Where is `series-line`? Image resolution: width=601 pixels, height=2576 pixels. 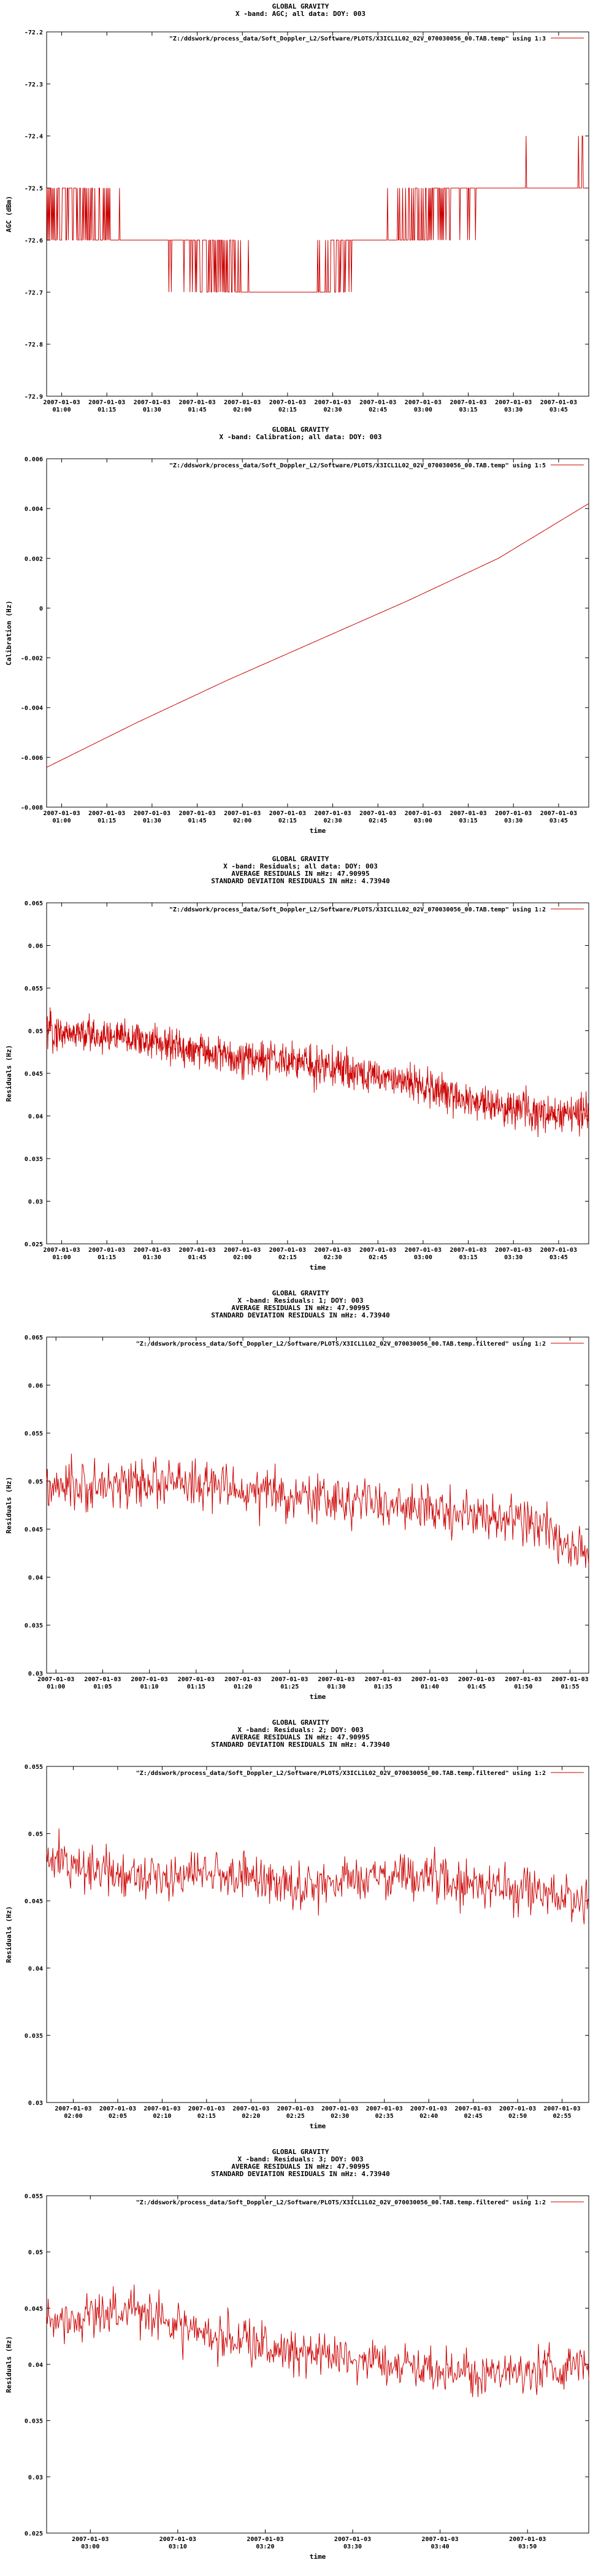 series-line is located at coordinates (317, 1072).